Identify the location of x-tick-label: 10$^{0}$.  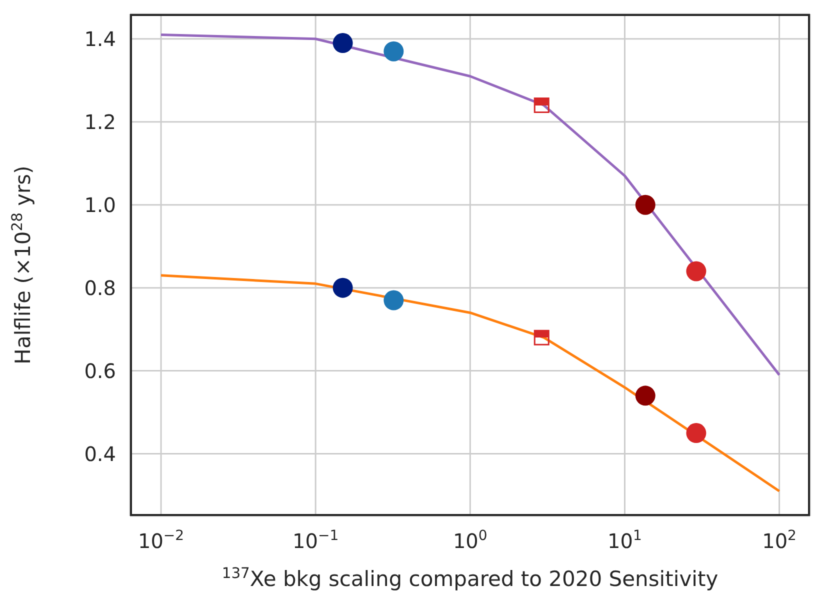
(470, 540).